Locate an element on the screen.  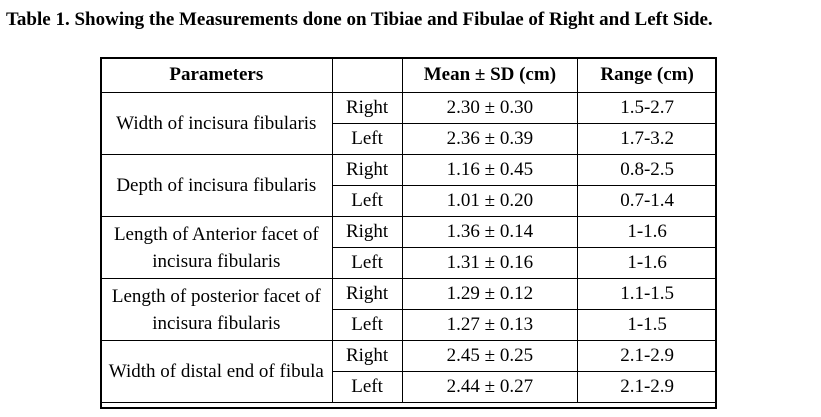
mean-sd-cell: 1.01 ± 0.20 is located at coordinates (490, 201).